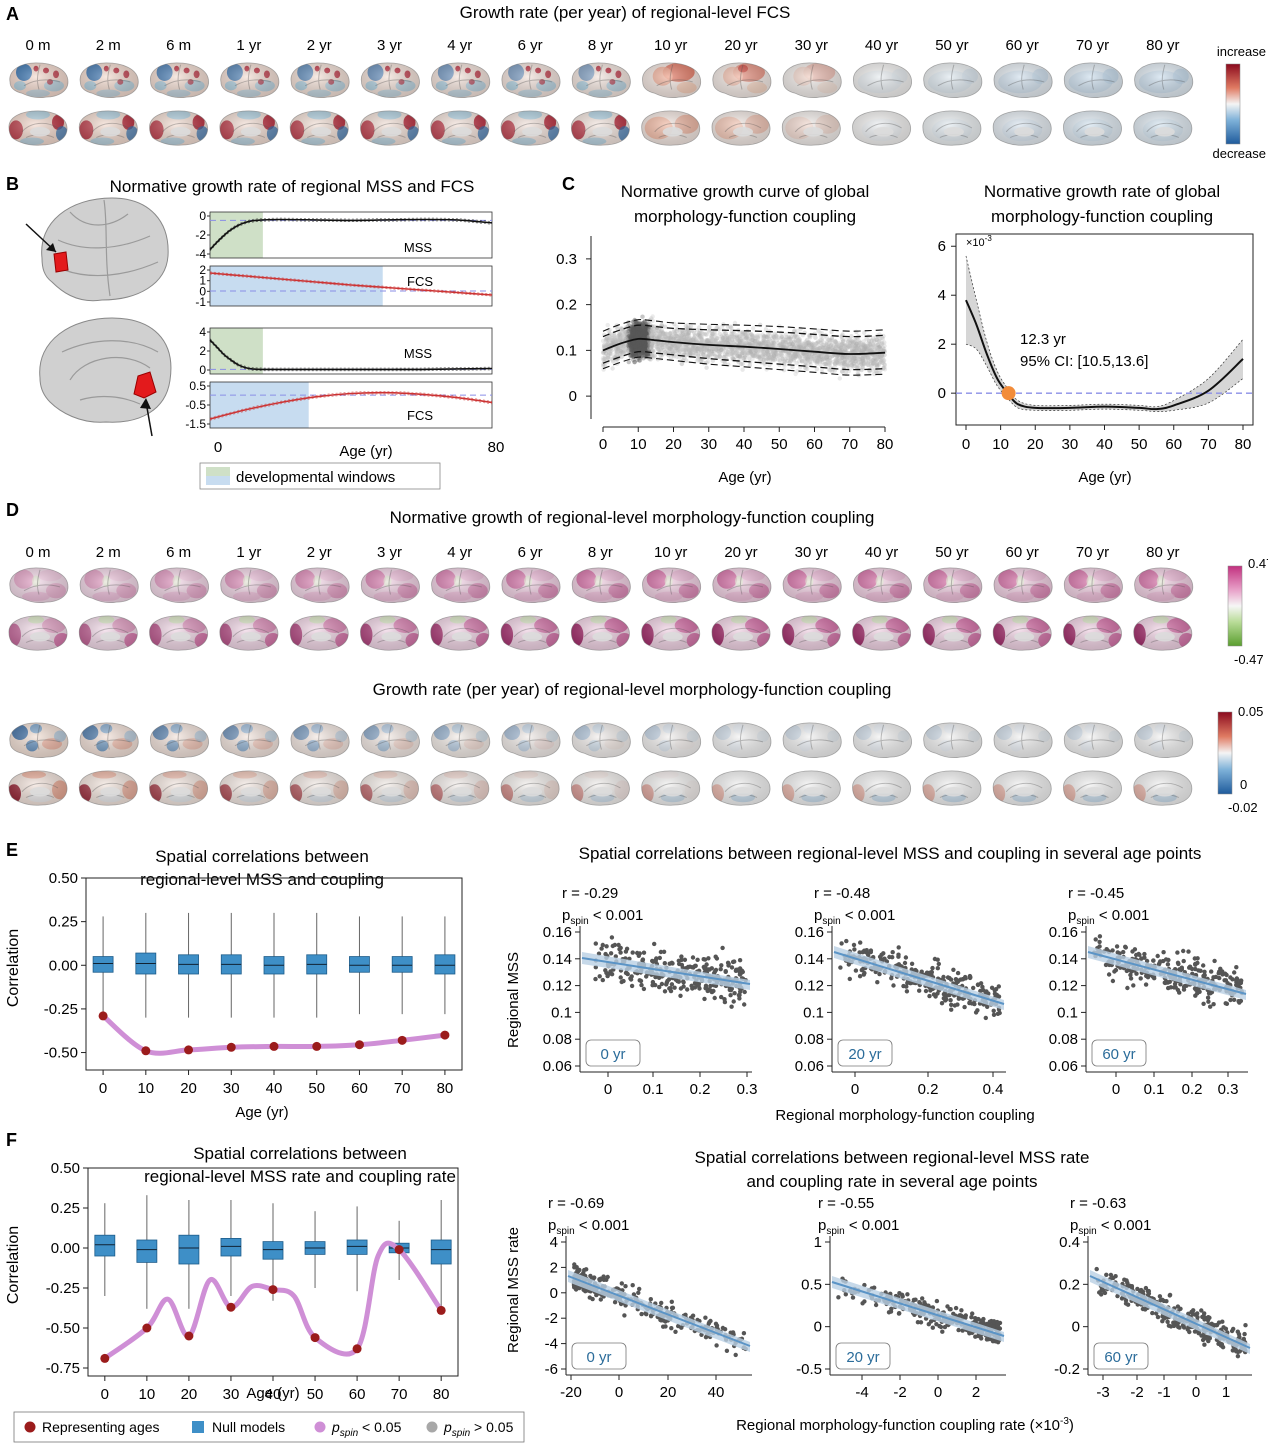  Describe the element at coordinates (951, 552) in the screenshot. I see `age-label: 50 yr` at that location.